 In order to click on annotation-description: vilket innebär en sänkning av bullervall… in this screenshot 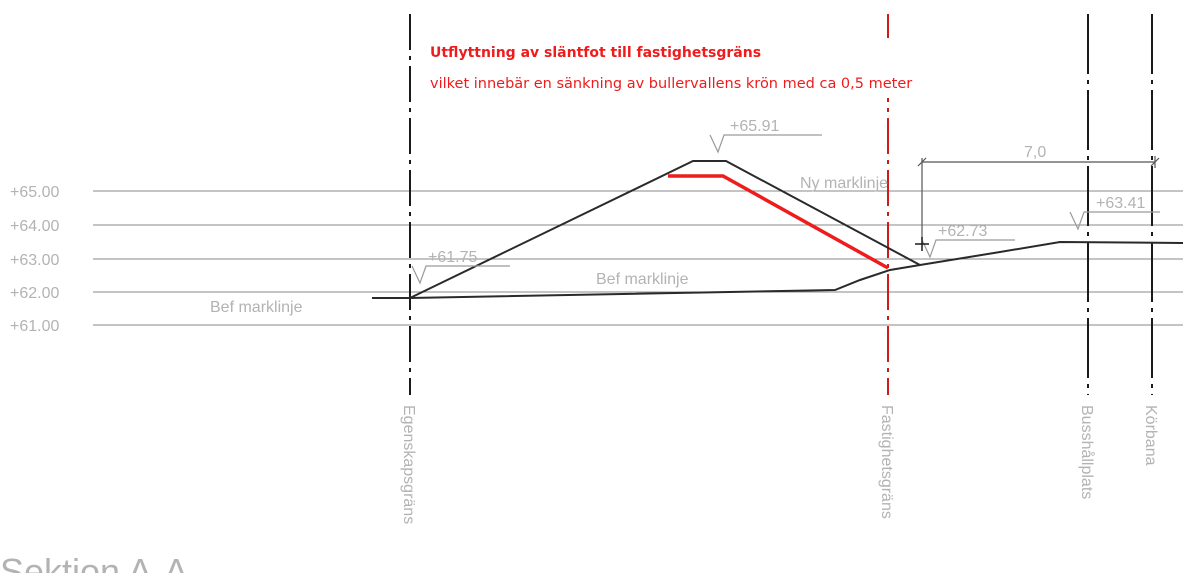, I will do `click(671, 84)`.